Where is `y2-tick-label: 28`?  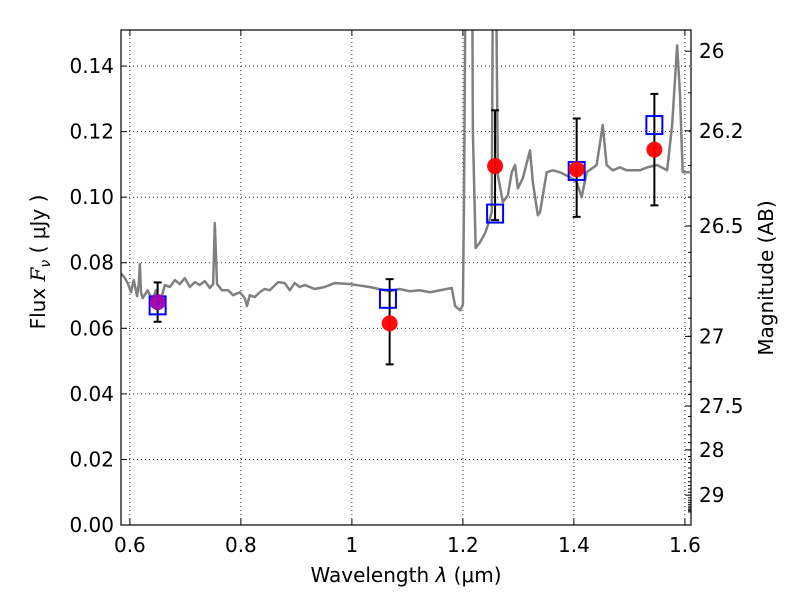 y2-tick-label: 28 is located at coordinates (711, 450).